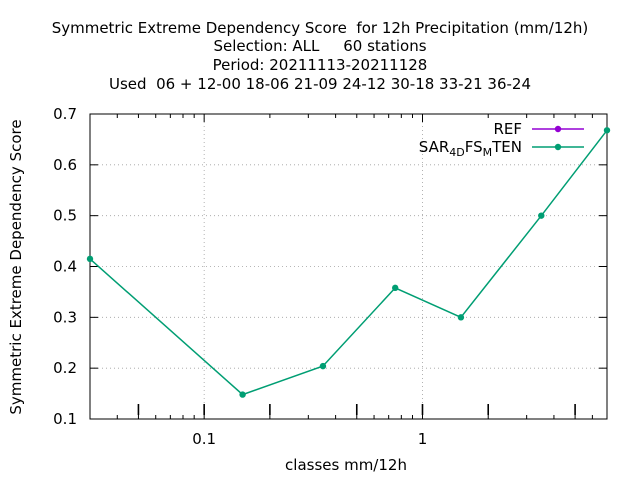 The width and height of the screenshot is (640, 480). I want to click on x-axis-label: classes mm/12h, so click(346, 465).